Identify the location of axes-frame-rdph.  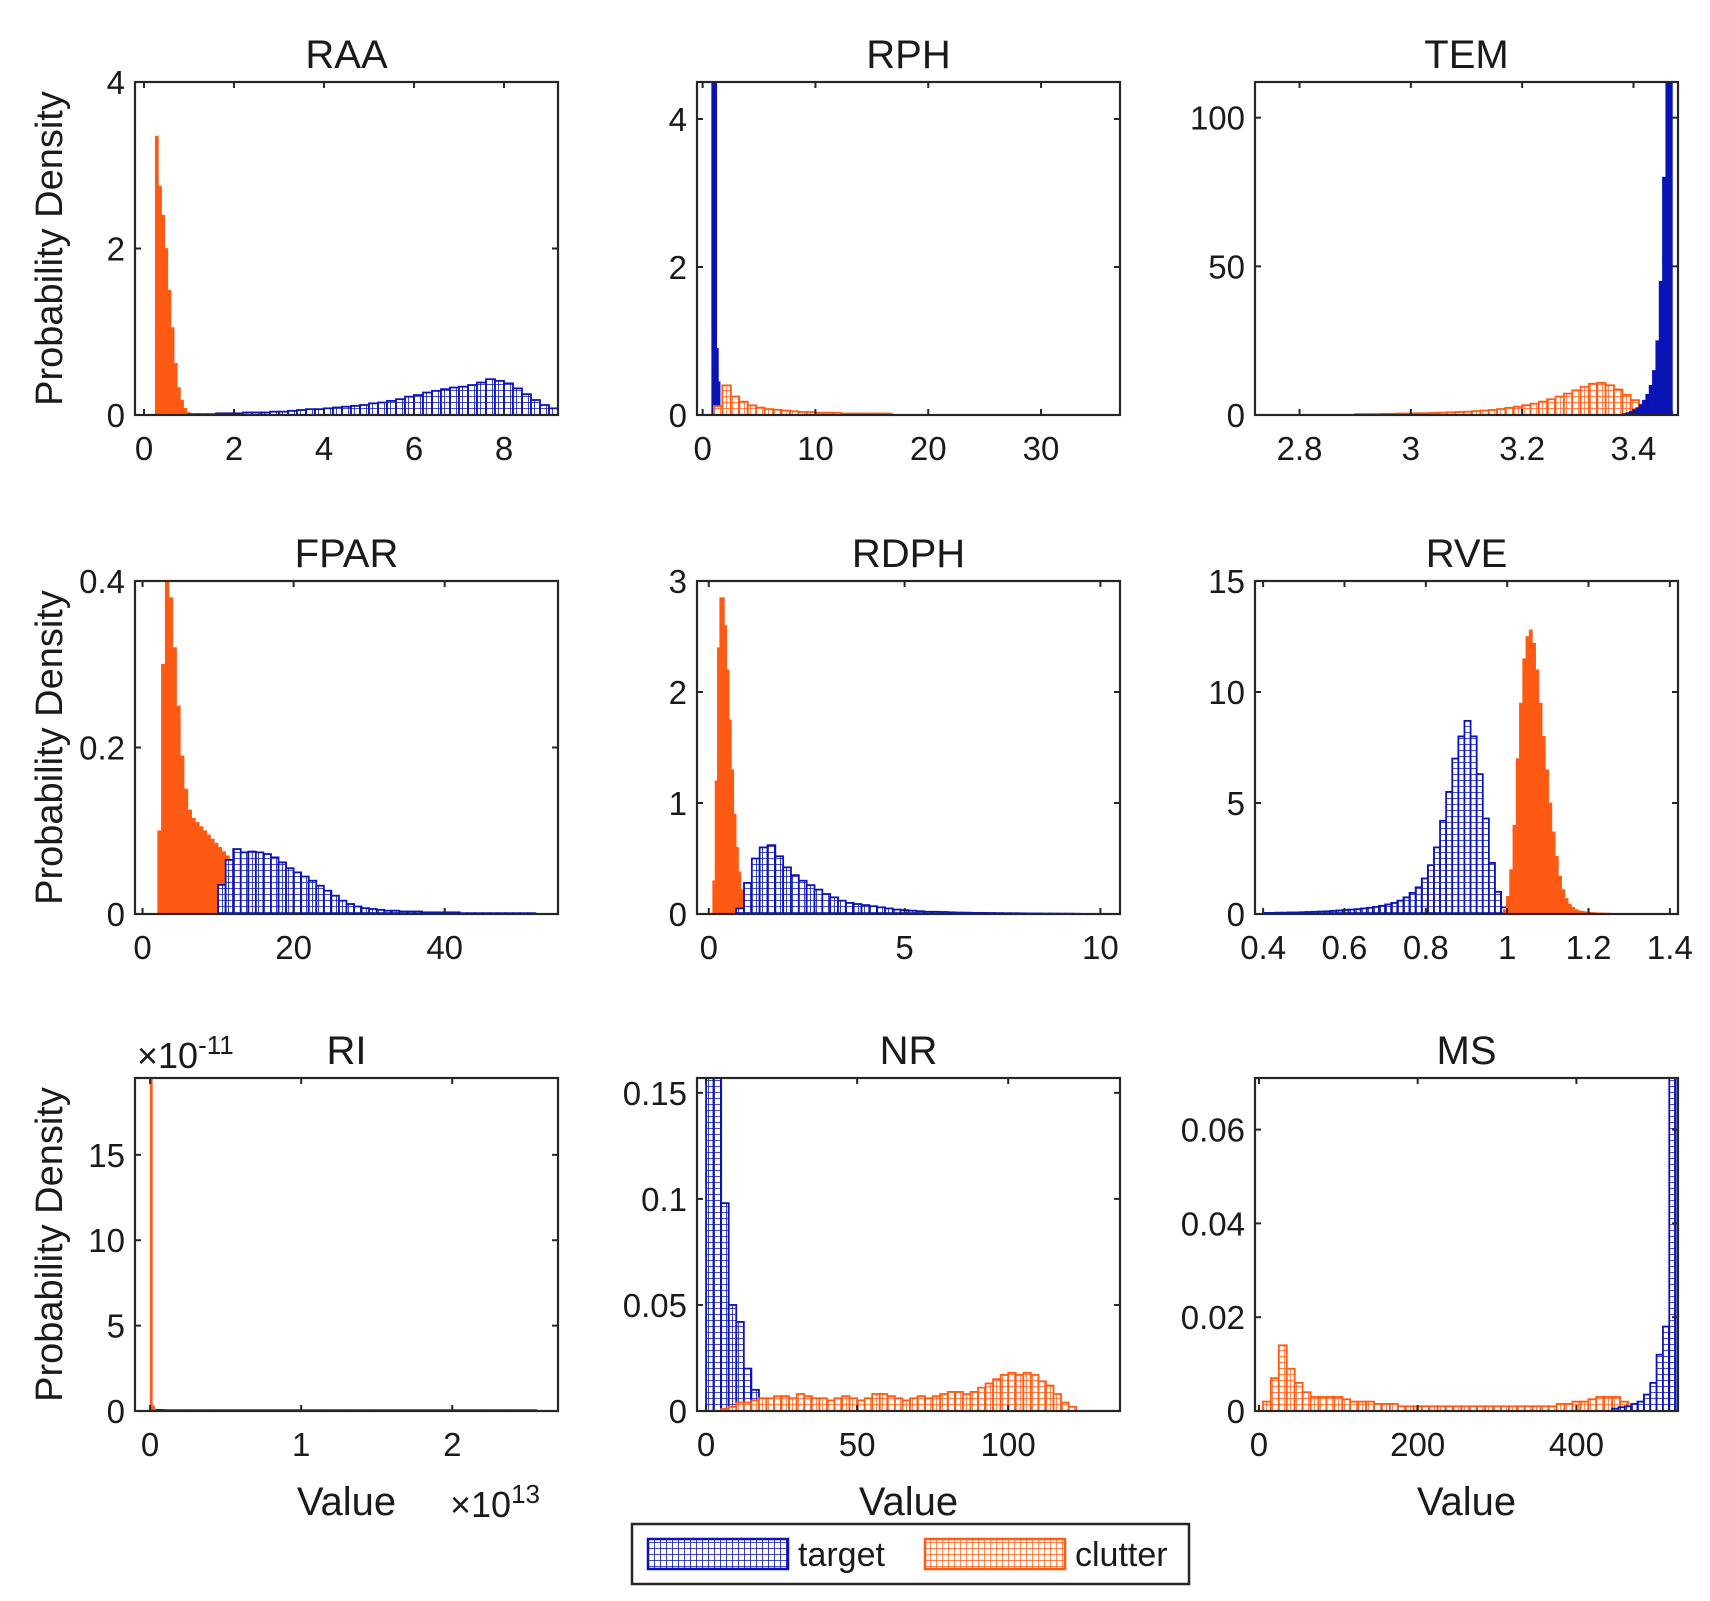
(908, 747).